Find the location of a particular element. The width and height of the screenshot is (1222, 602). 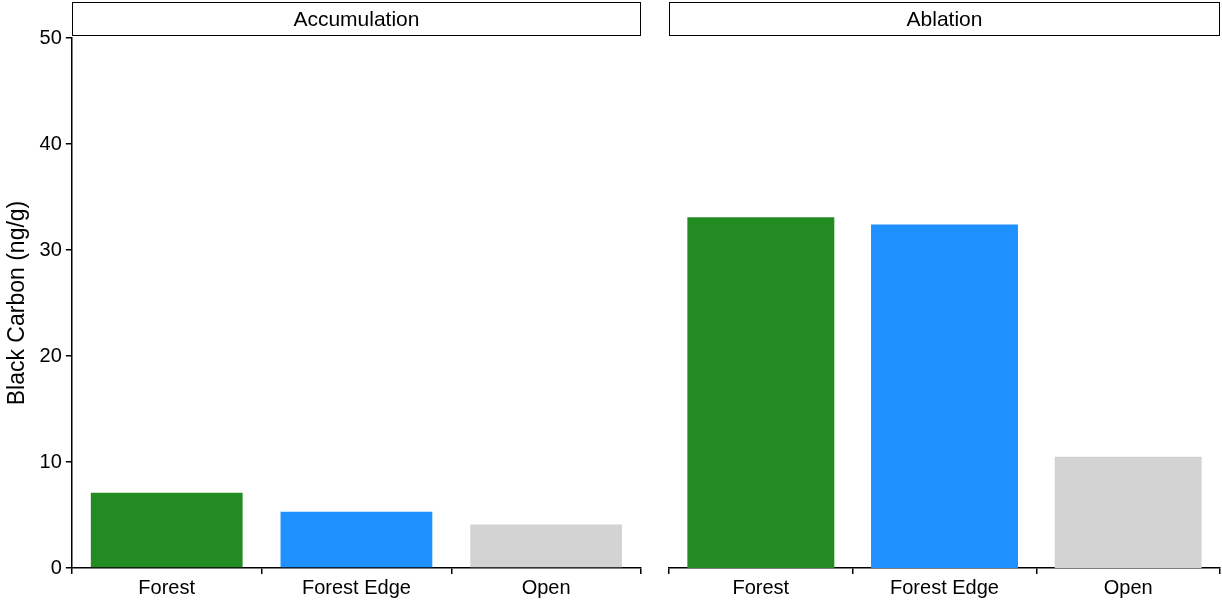

y-tick-label: 40 is located at coordinates (50, 142).